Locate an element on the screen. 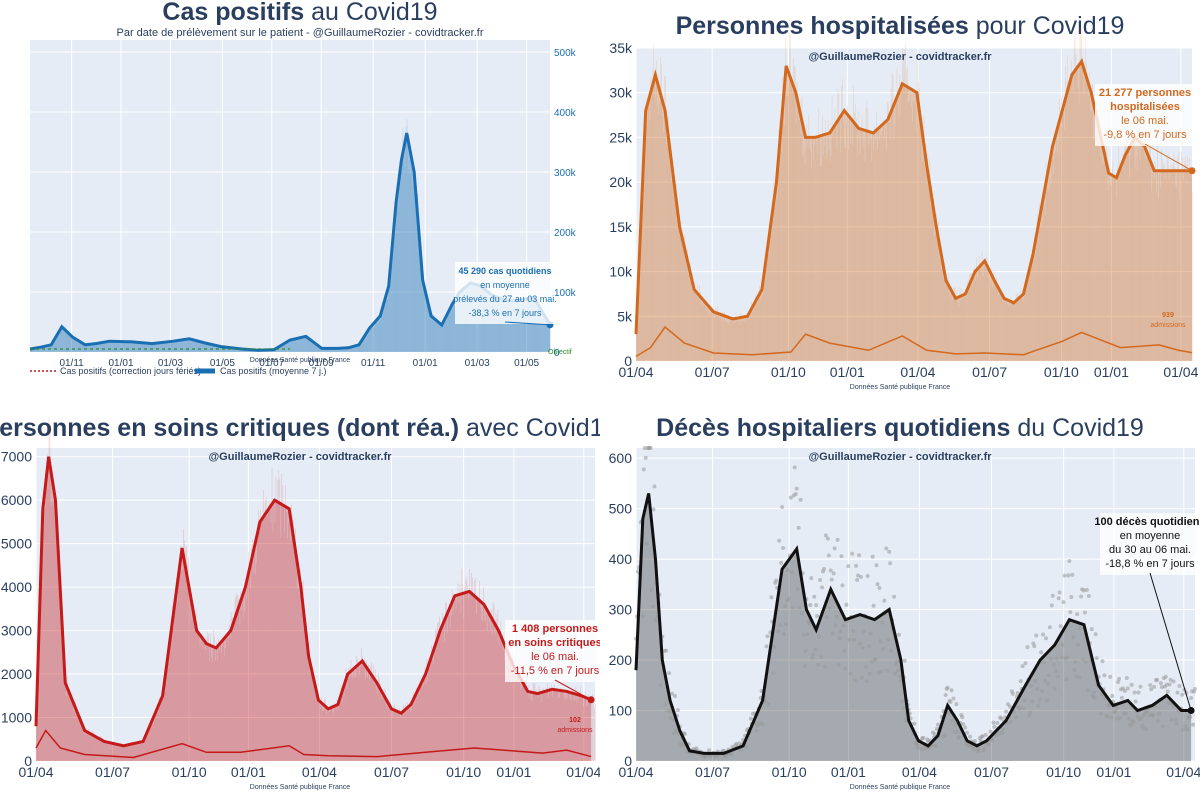 The width and height of the screenshot is (1200, 800). x-tick-label: 01/03 is located at coordinates (477, 363).